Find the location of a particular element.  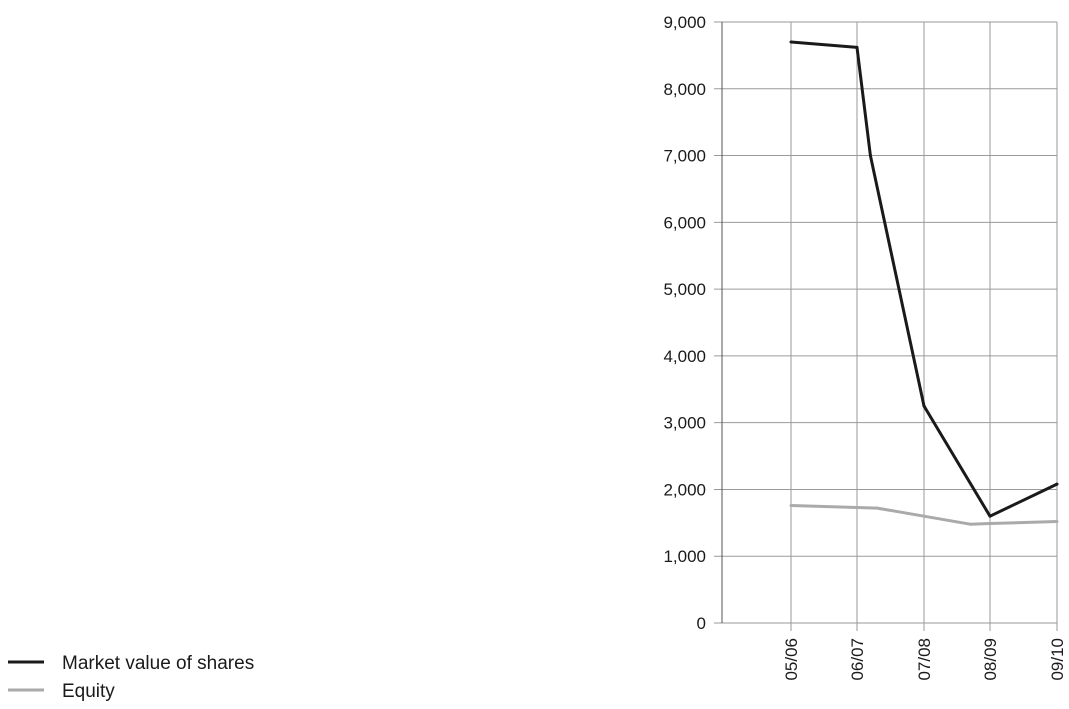

legend-label: Market value of shares is located at coordinates (158, 663).